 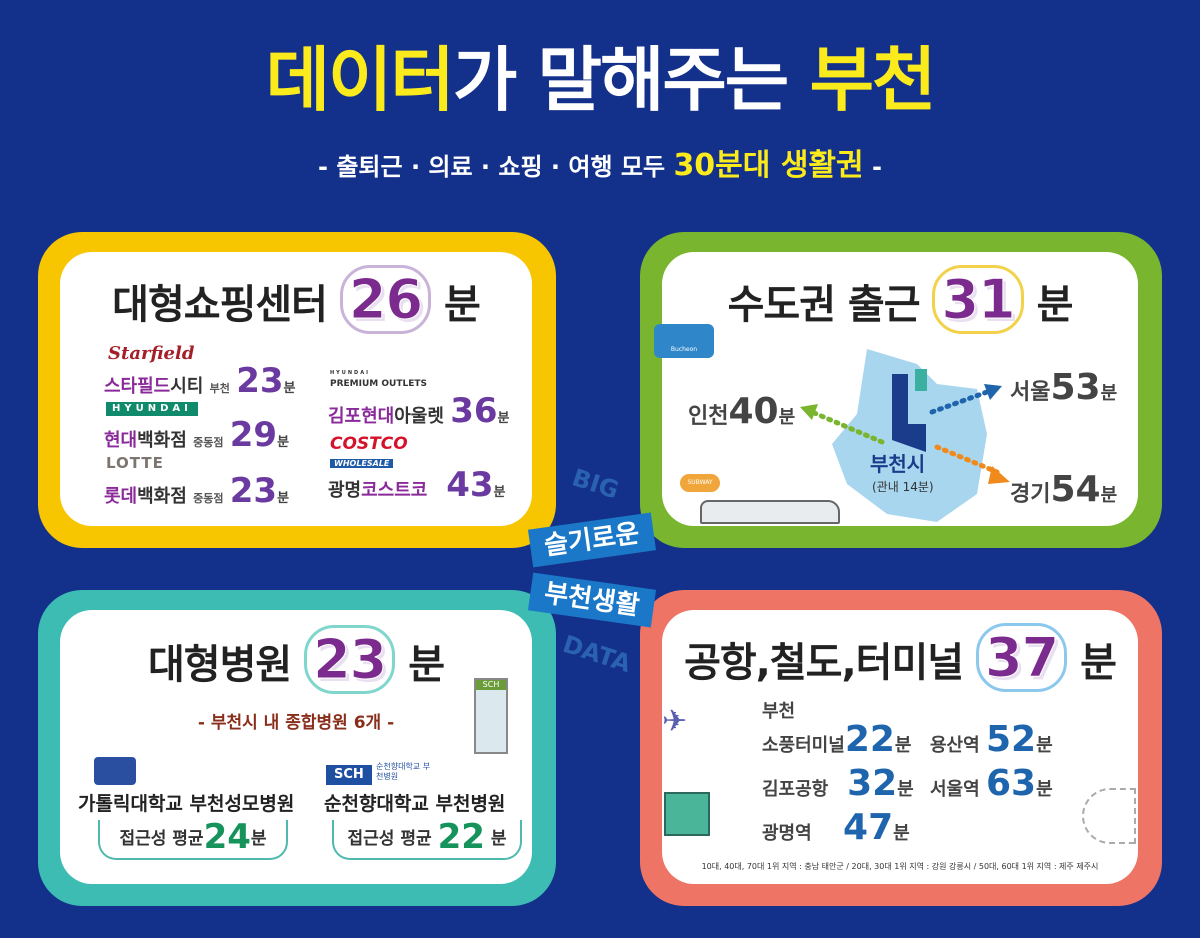 What do you see at coordinates (1011, 739) in the screenshot?
I see `item-minutes: 52` at bounding box center [1011, 739].